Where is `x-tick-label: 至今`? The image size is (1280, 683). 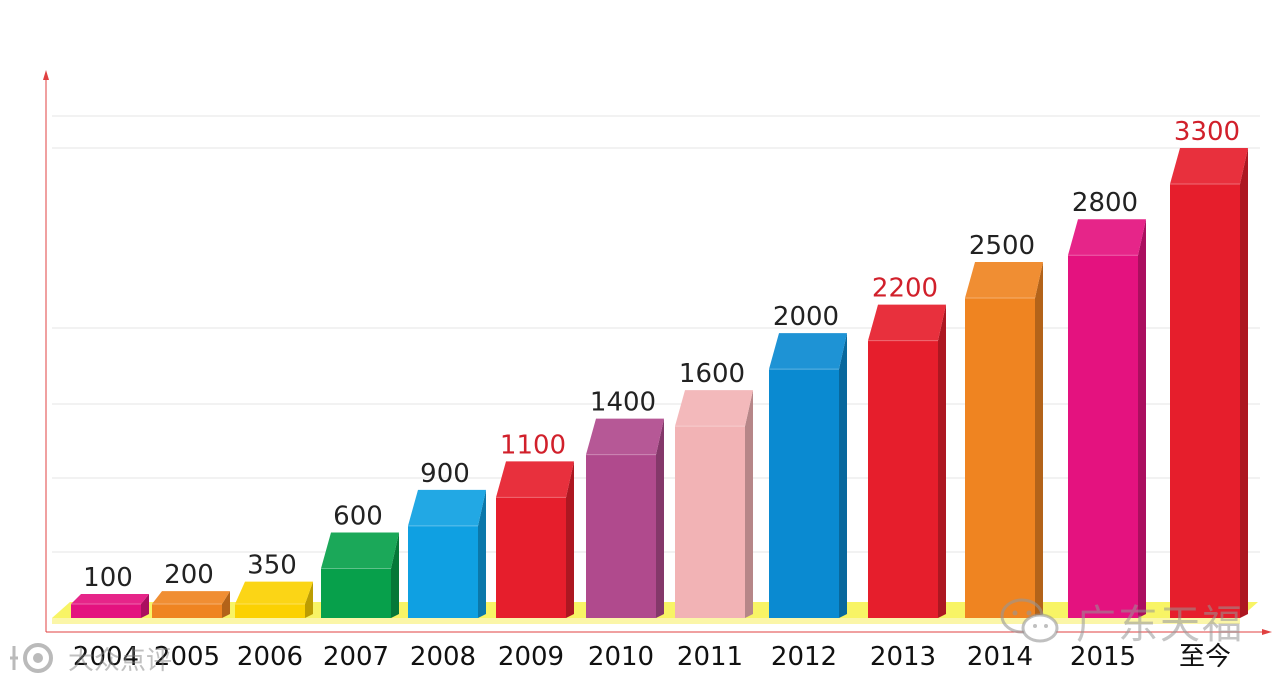 x-tick-label: 至今 is located at coordinates (1205, 657).